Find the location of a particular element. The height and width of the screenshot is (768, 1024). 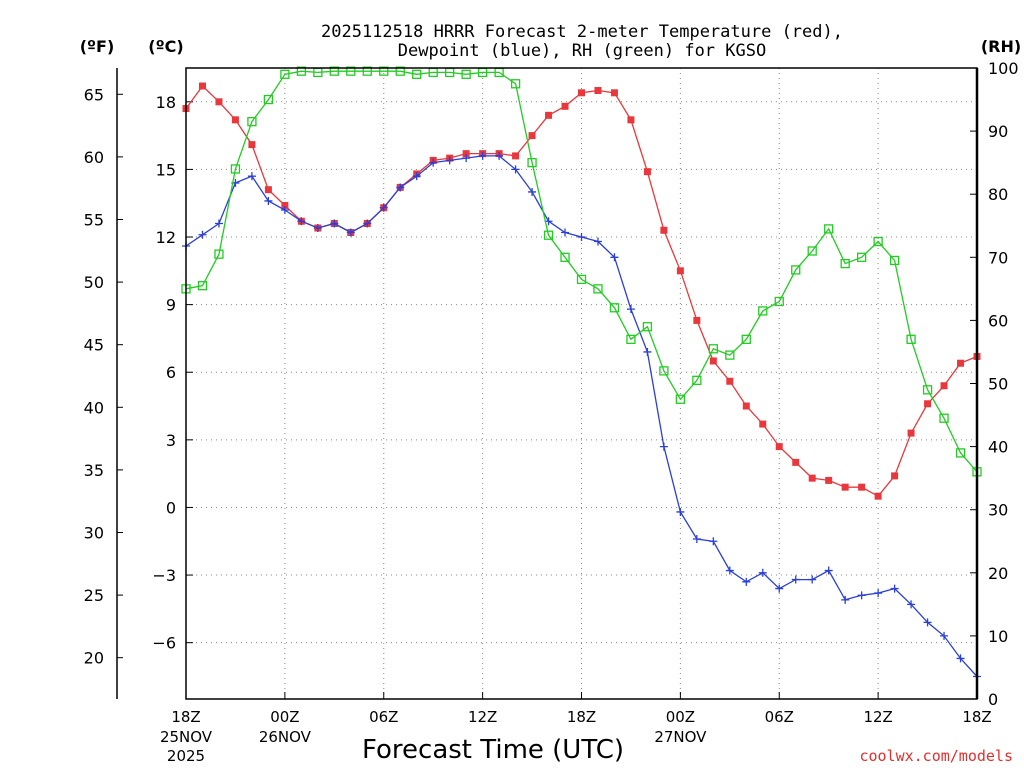

rh-tick-label: 100 is located at coordinates (1003, 68).